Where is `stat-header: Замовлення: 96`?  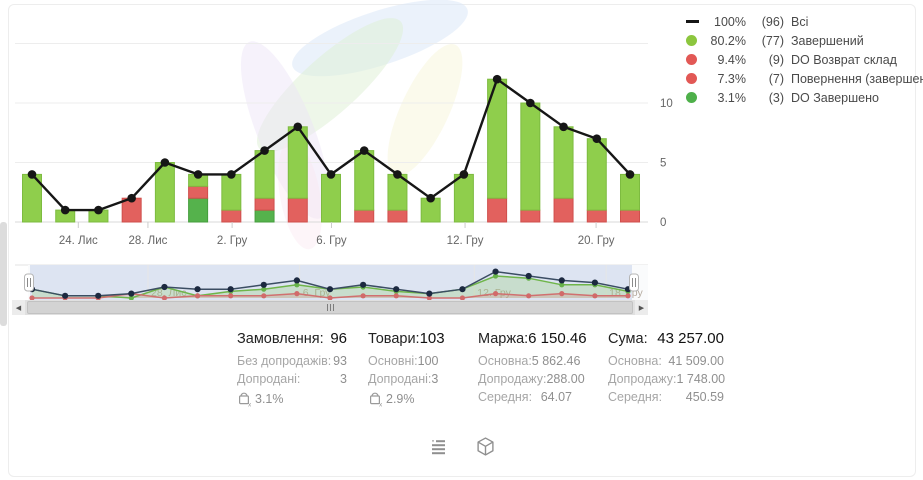
stat-header: Замовлення: 96 is located at coordinates (292, 342).